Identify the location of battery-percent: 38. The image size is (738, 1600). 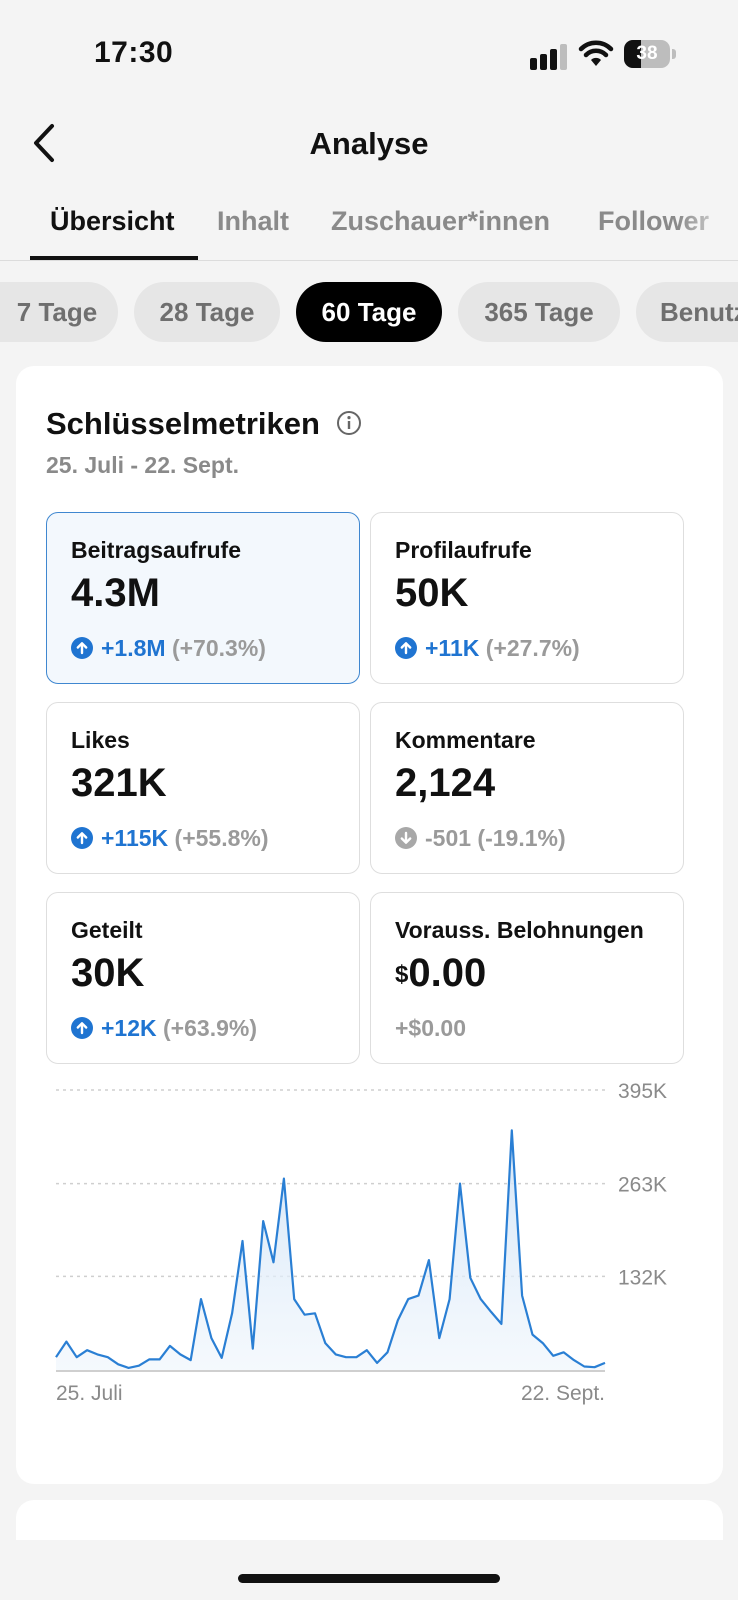
(647, 53).